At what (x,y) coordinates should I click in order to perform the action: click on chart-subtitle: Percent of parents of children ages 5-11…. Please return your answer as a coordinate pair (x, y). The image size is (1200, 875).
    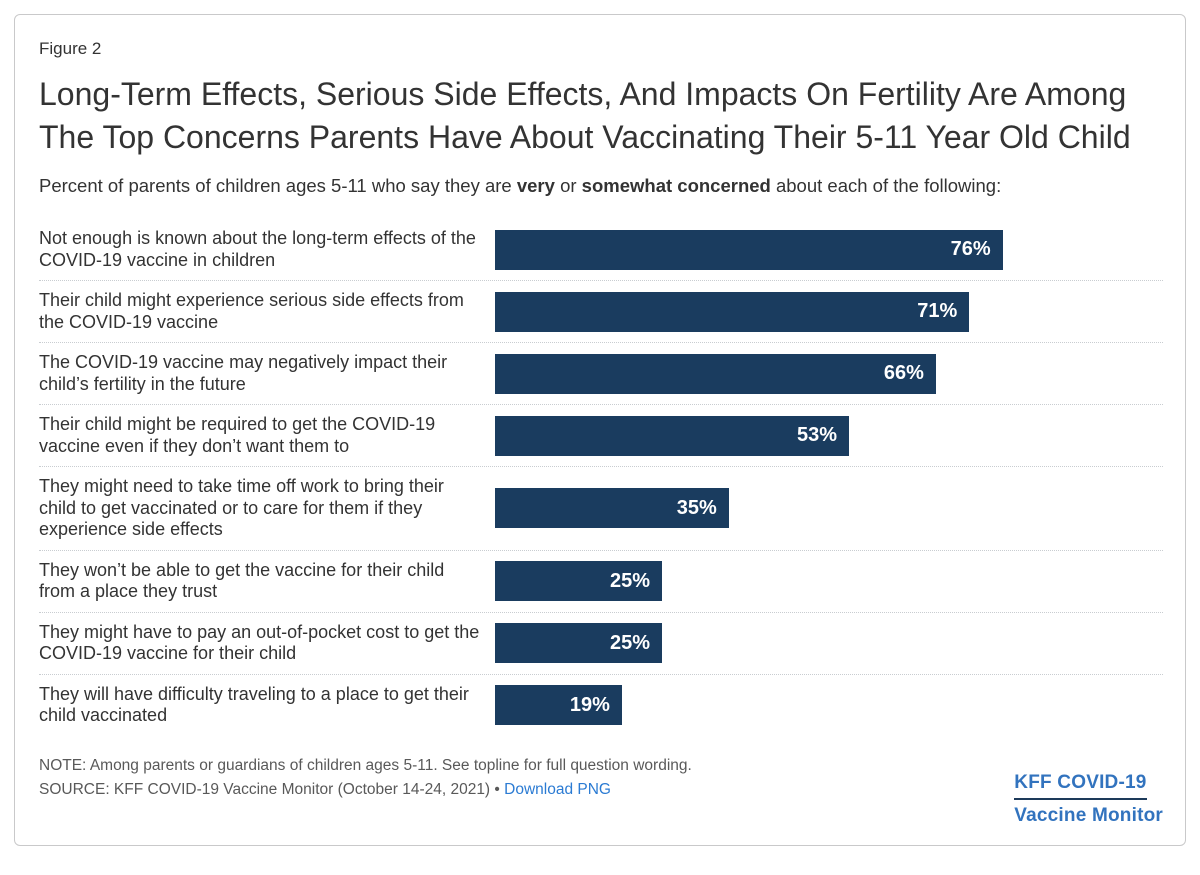
    Looking at the image, I should click on (600, 186).